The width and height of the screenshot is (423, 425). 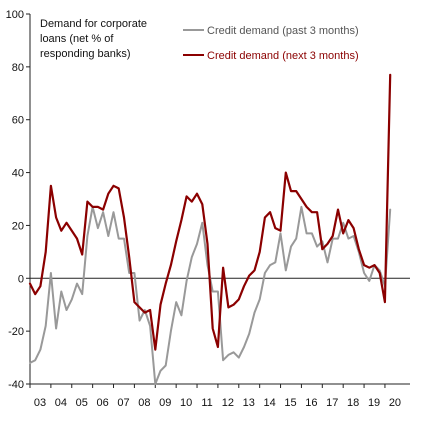 I want to click on y-tick-label: 40, so click(x=18, y=174).